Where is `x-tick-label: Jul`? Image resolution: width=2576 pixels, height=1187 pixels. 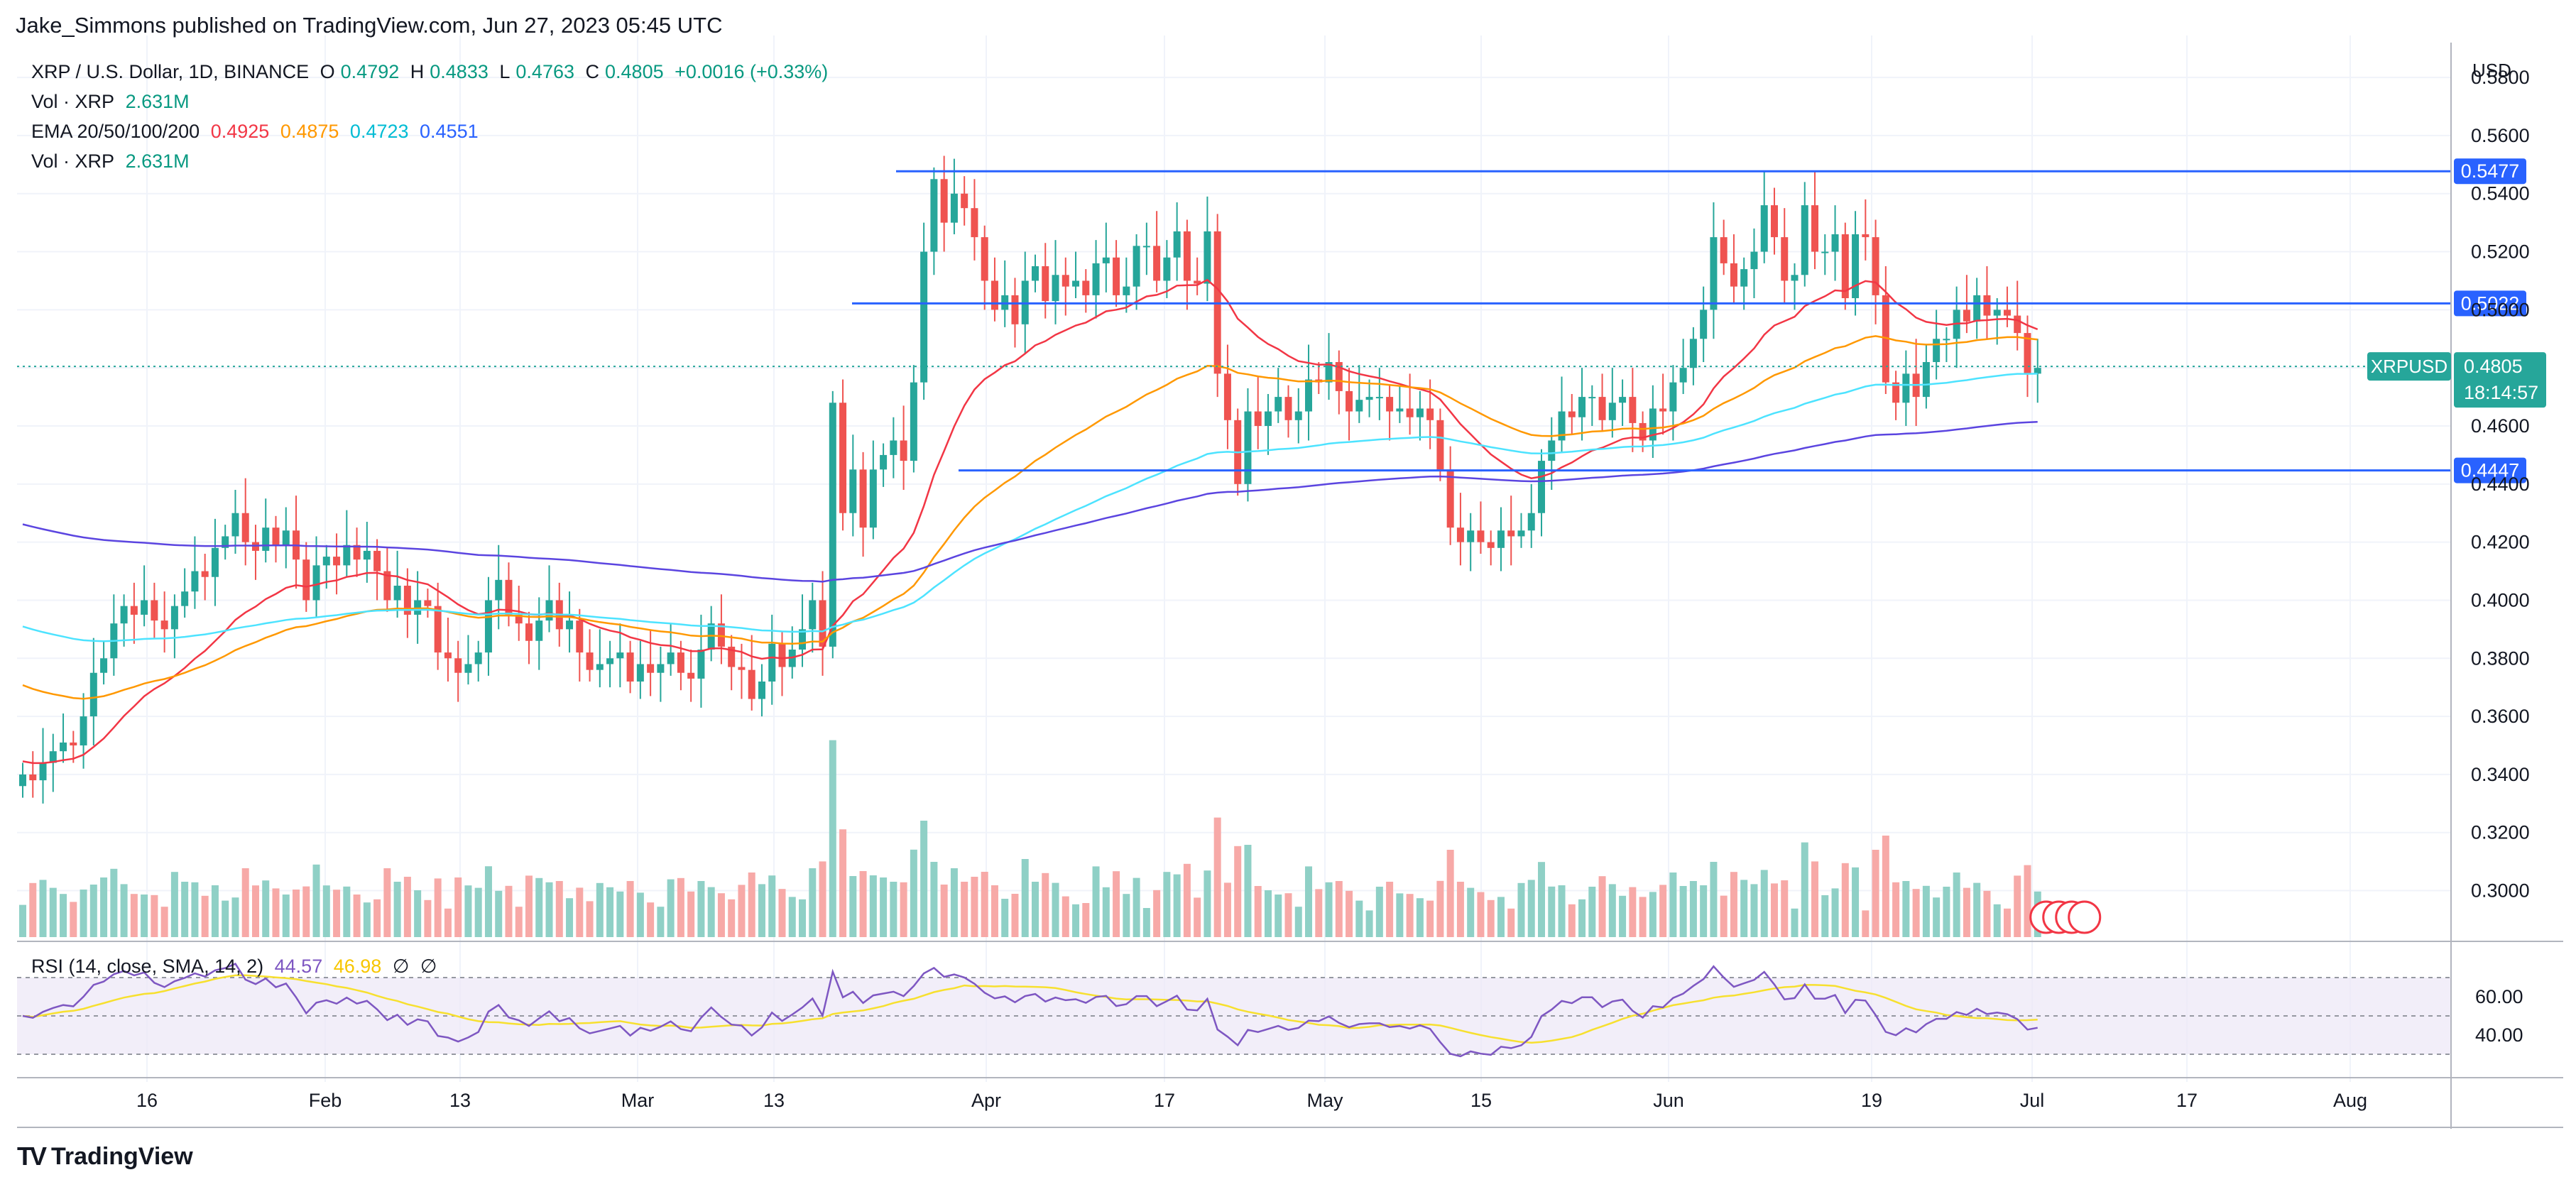
x-tick-label: Jul is located at coordinates (2032, 1100).